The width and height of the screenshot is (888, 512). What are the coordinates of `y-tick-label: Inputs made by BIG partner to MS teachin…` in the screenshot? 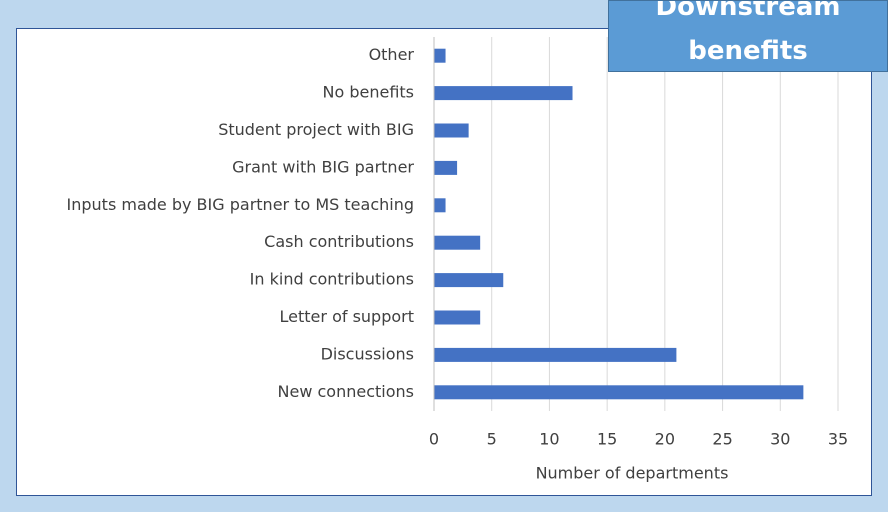 It's located at (240, 204).